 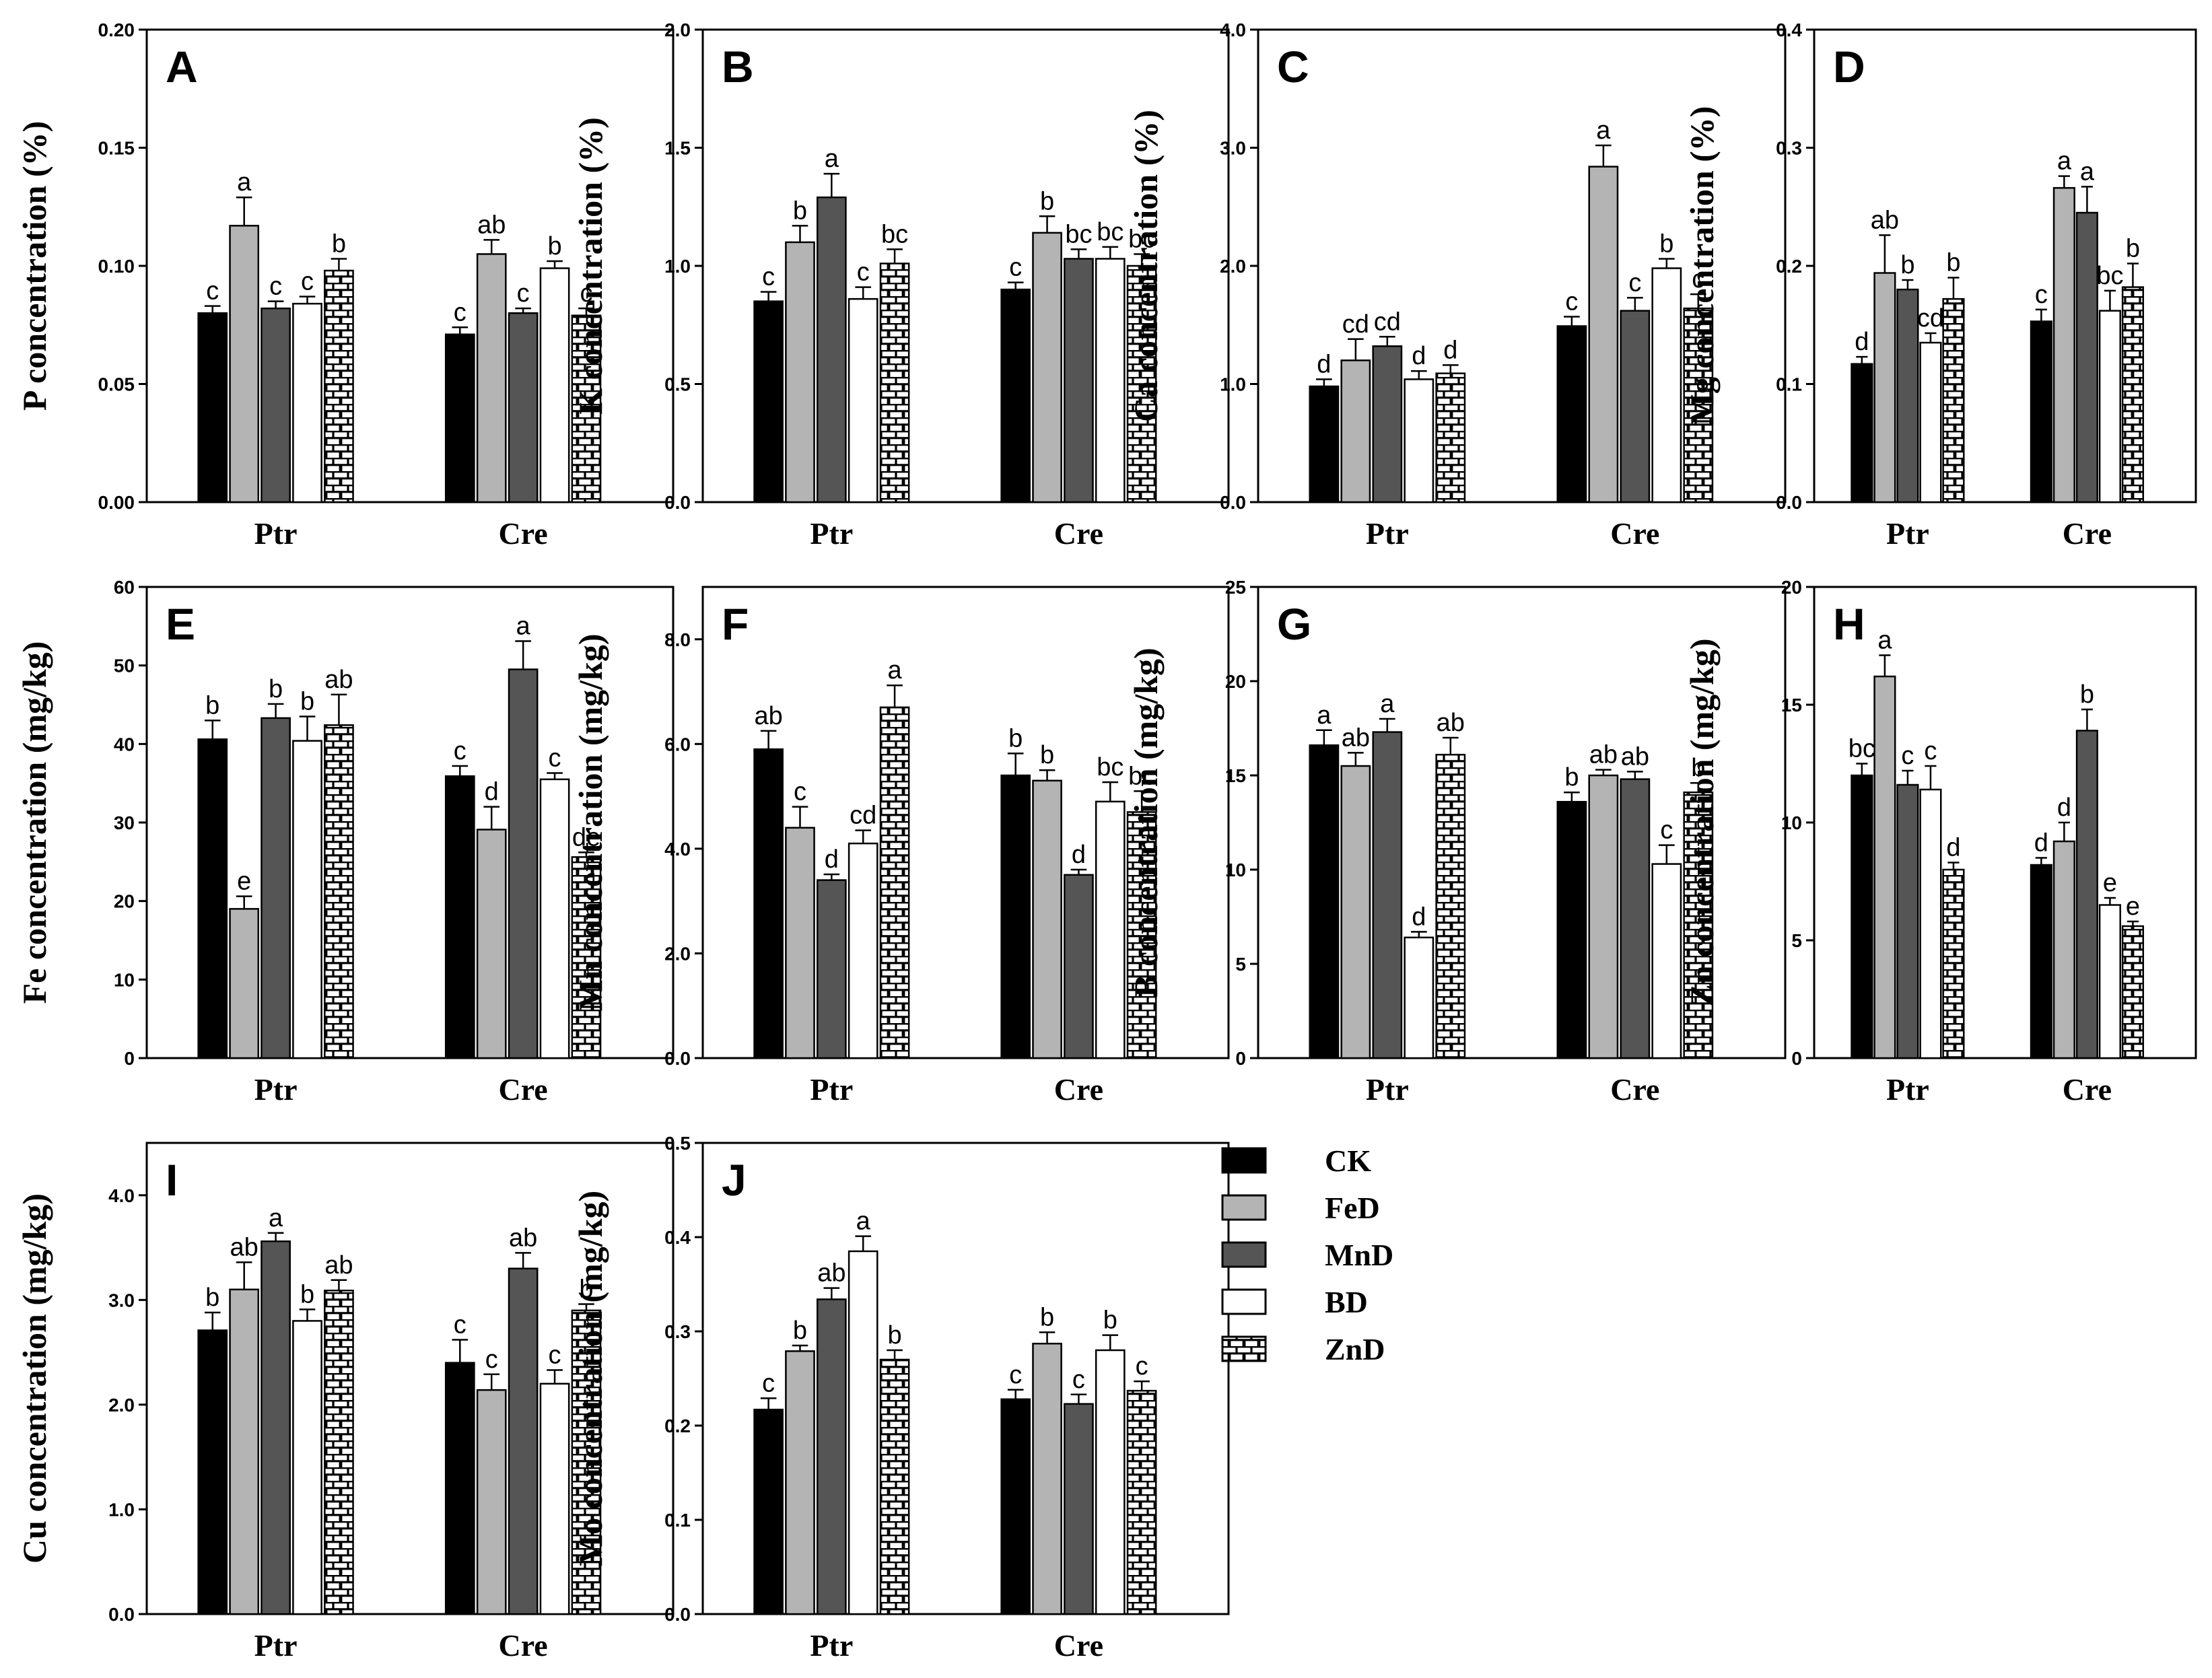 What do you see at coordinates (1355, 1349) in the screenshot?
I see `legend-label: ZnD` at bounding box center [1355, 1349].